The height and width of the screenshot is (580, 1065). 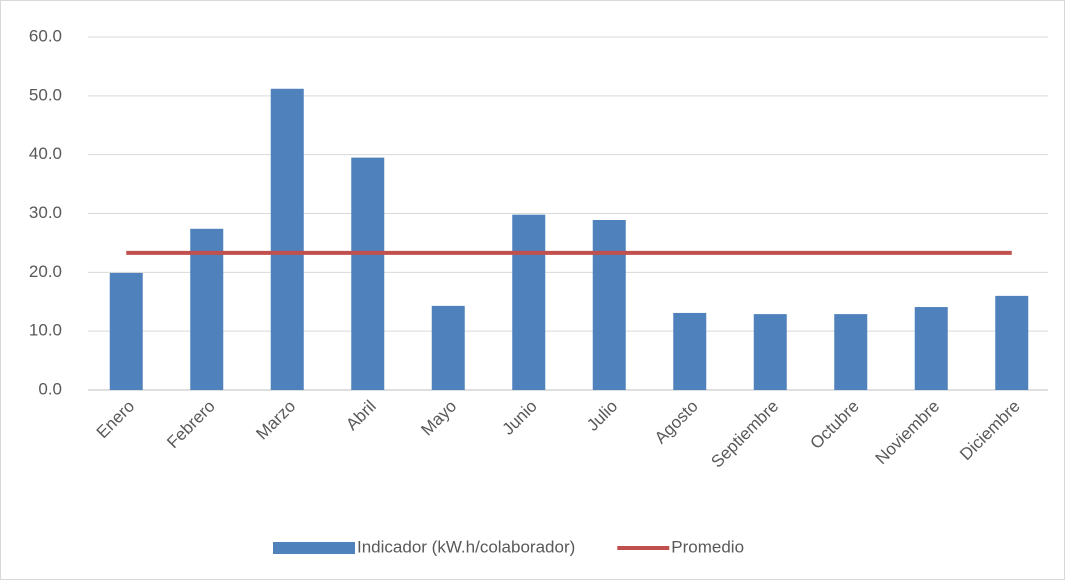 What do you see at coordinates (50, 388) in the screenshot?
I see `y-tick-label: 0.0` at bounding box center [50, 388].